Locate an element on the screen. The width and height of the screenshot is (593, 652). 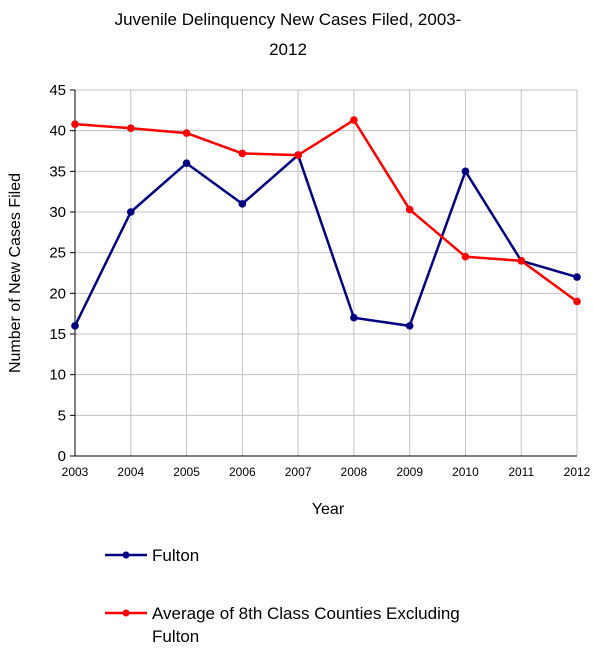
series-1-point-2004 is located at coordinates (130, 128).